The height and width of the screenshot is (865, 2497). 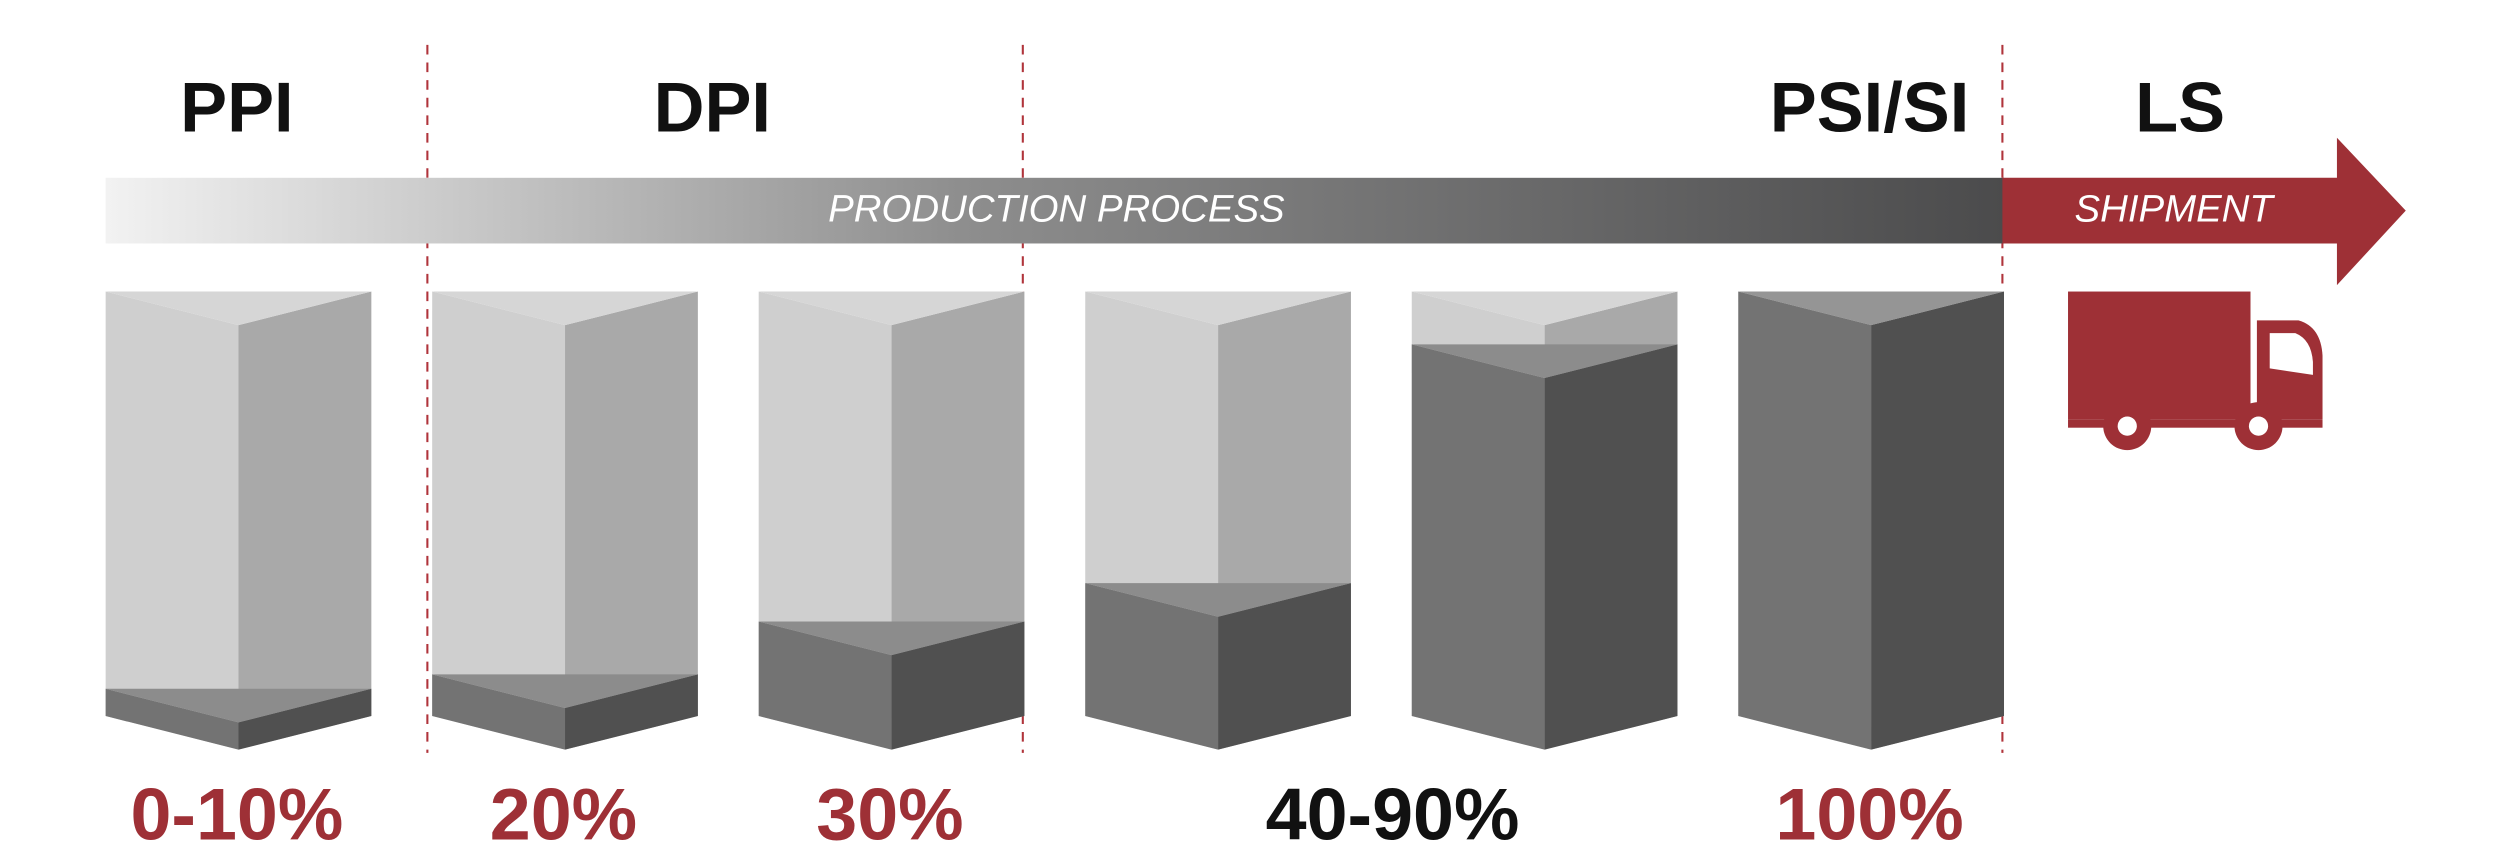 What do you see at coordinates (2195, 423) in the screenshot?
I see `truck-base` at bounding box center [2195, 423].